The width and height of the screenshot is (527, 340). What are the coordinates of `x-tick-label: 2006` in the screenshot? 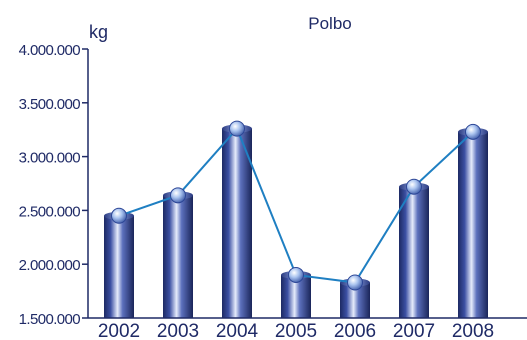 It's located at (355, 330).